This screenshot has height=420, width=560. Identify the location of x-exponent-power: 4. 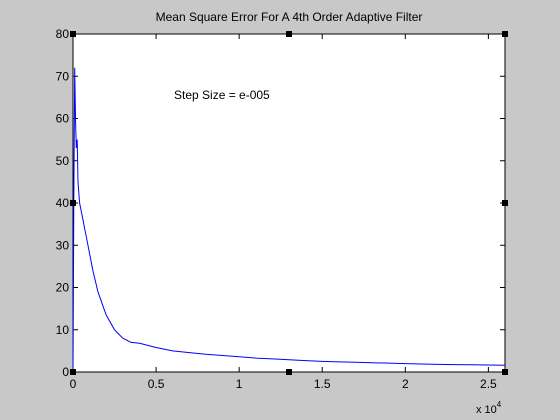
(499, 404).